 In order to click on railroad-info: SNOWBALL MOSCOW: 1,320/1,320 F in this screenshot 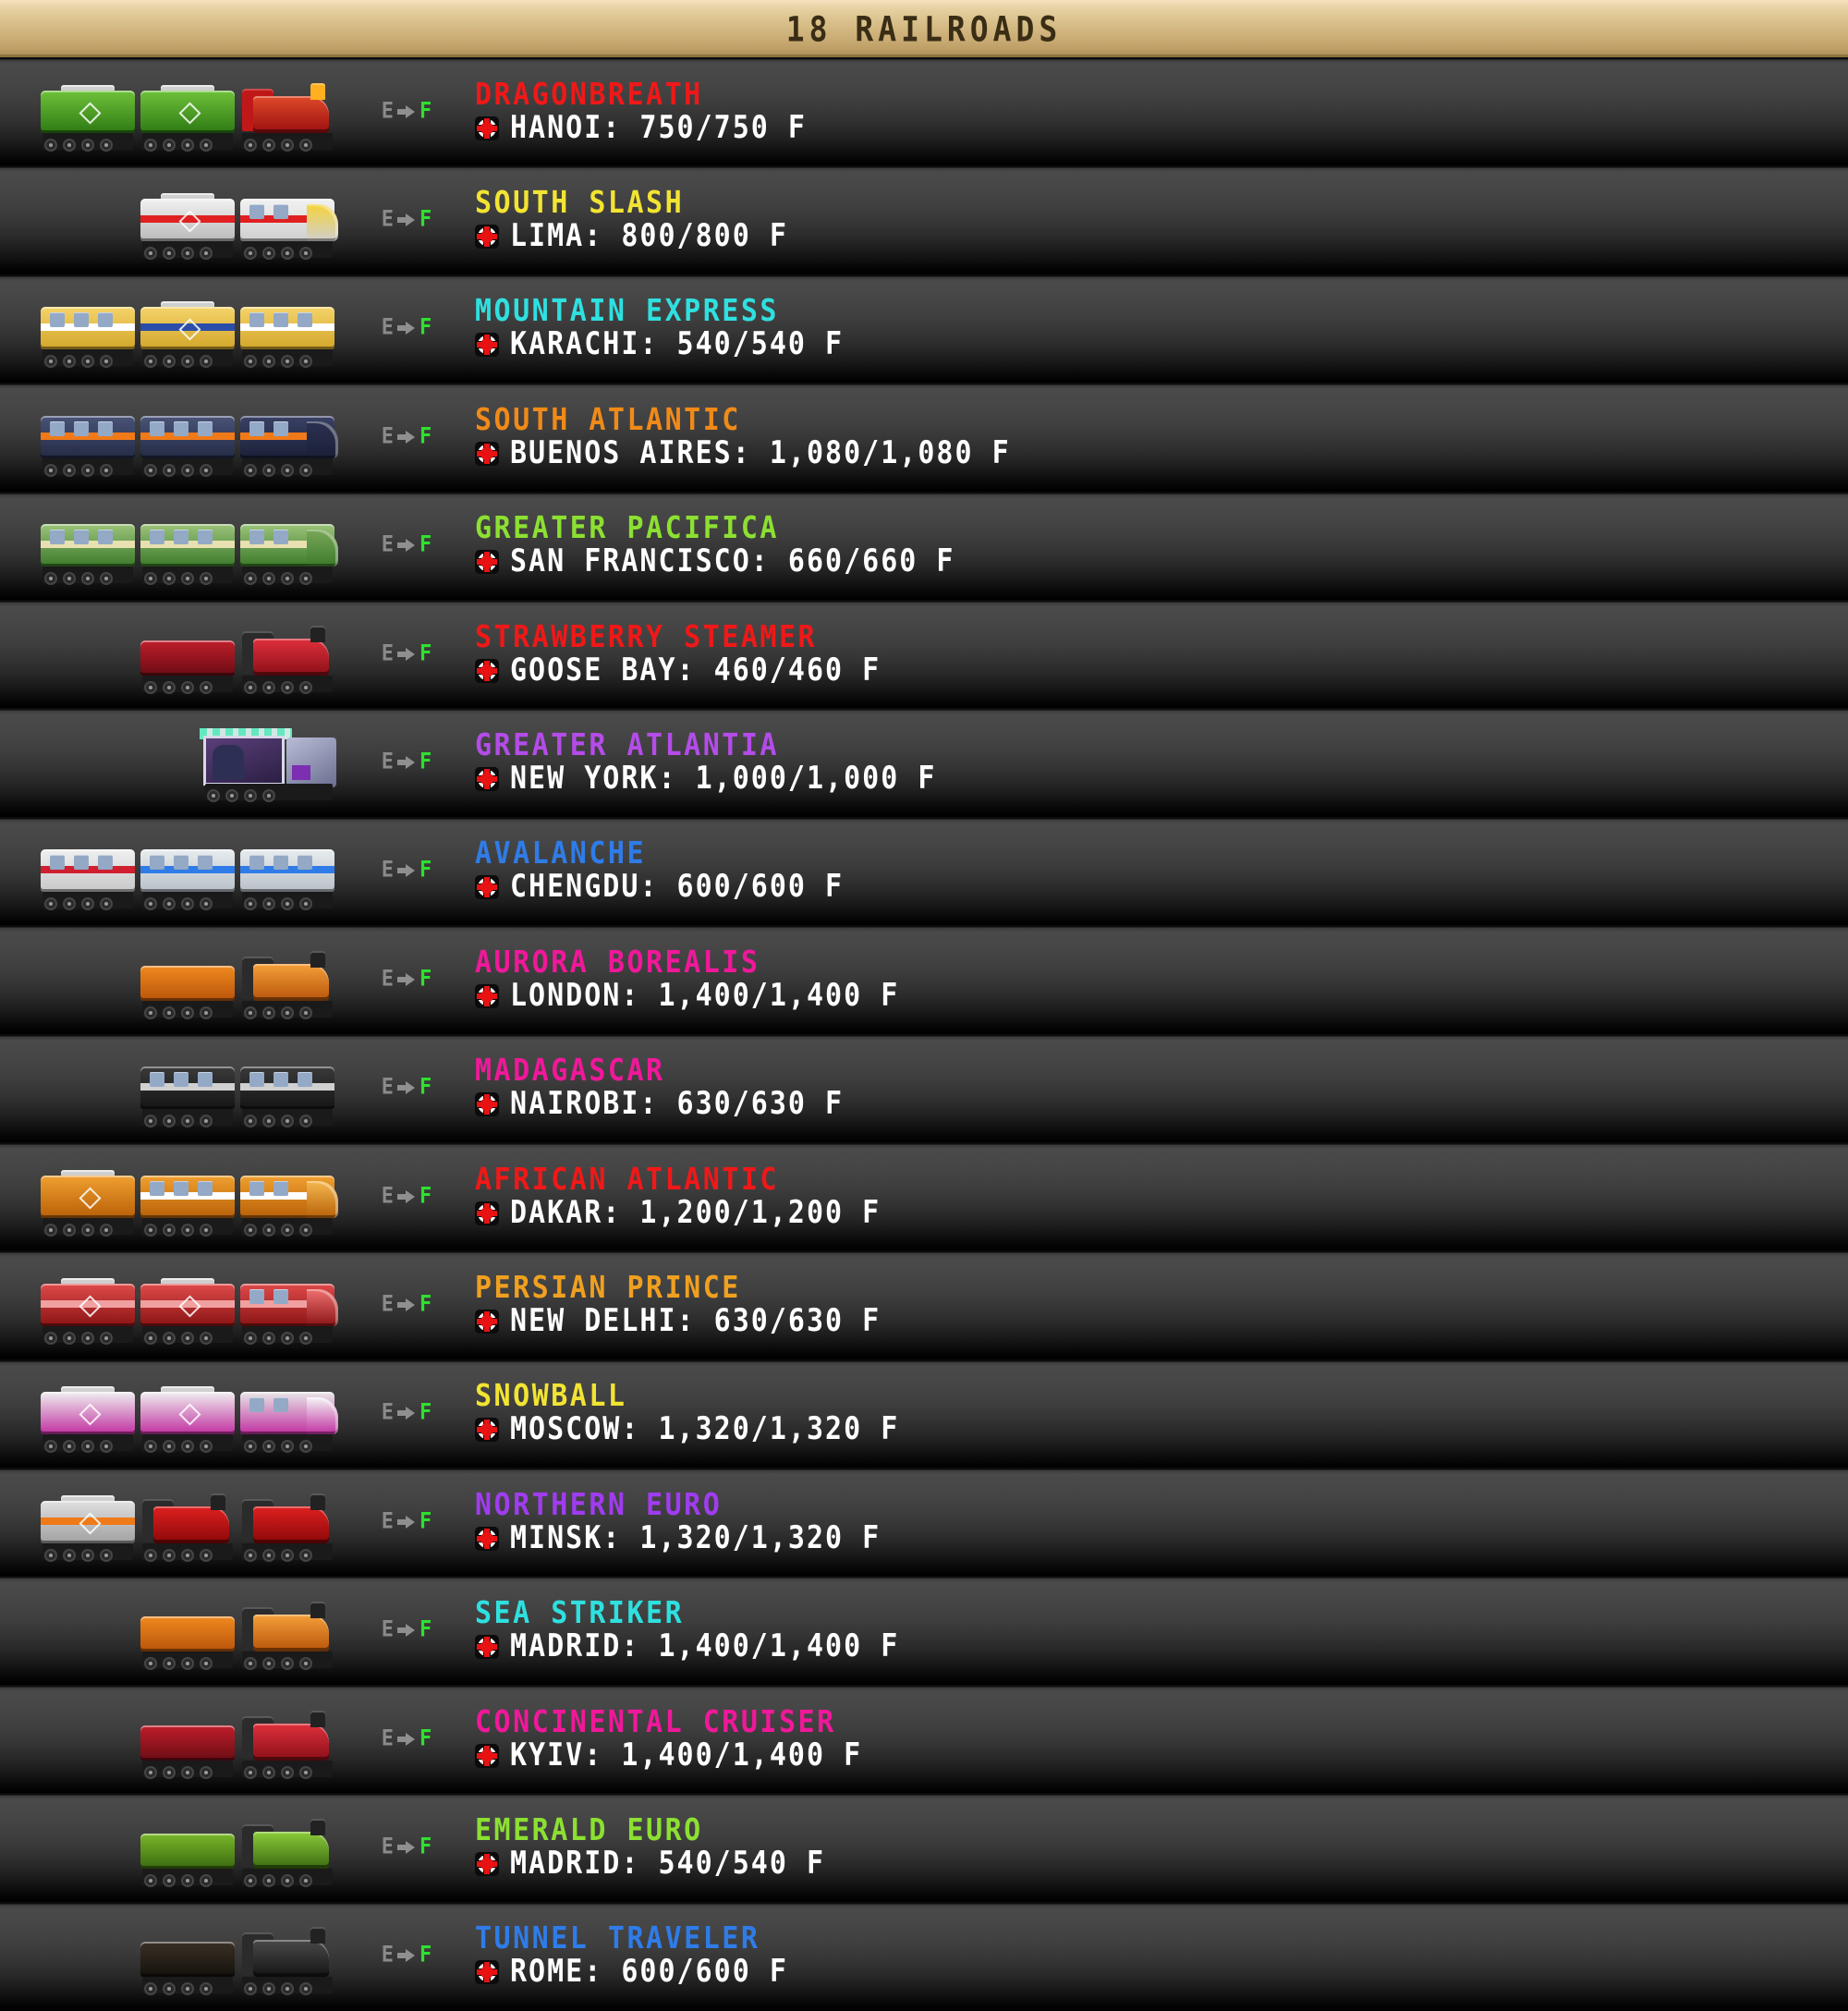, I will do `click(1155, 1414)`.